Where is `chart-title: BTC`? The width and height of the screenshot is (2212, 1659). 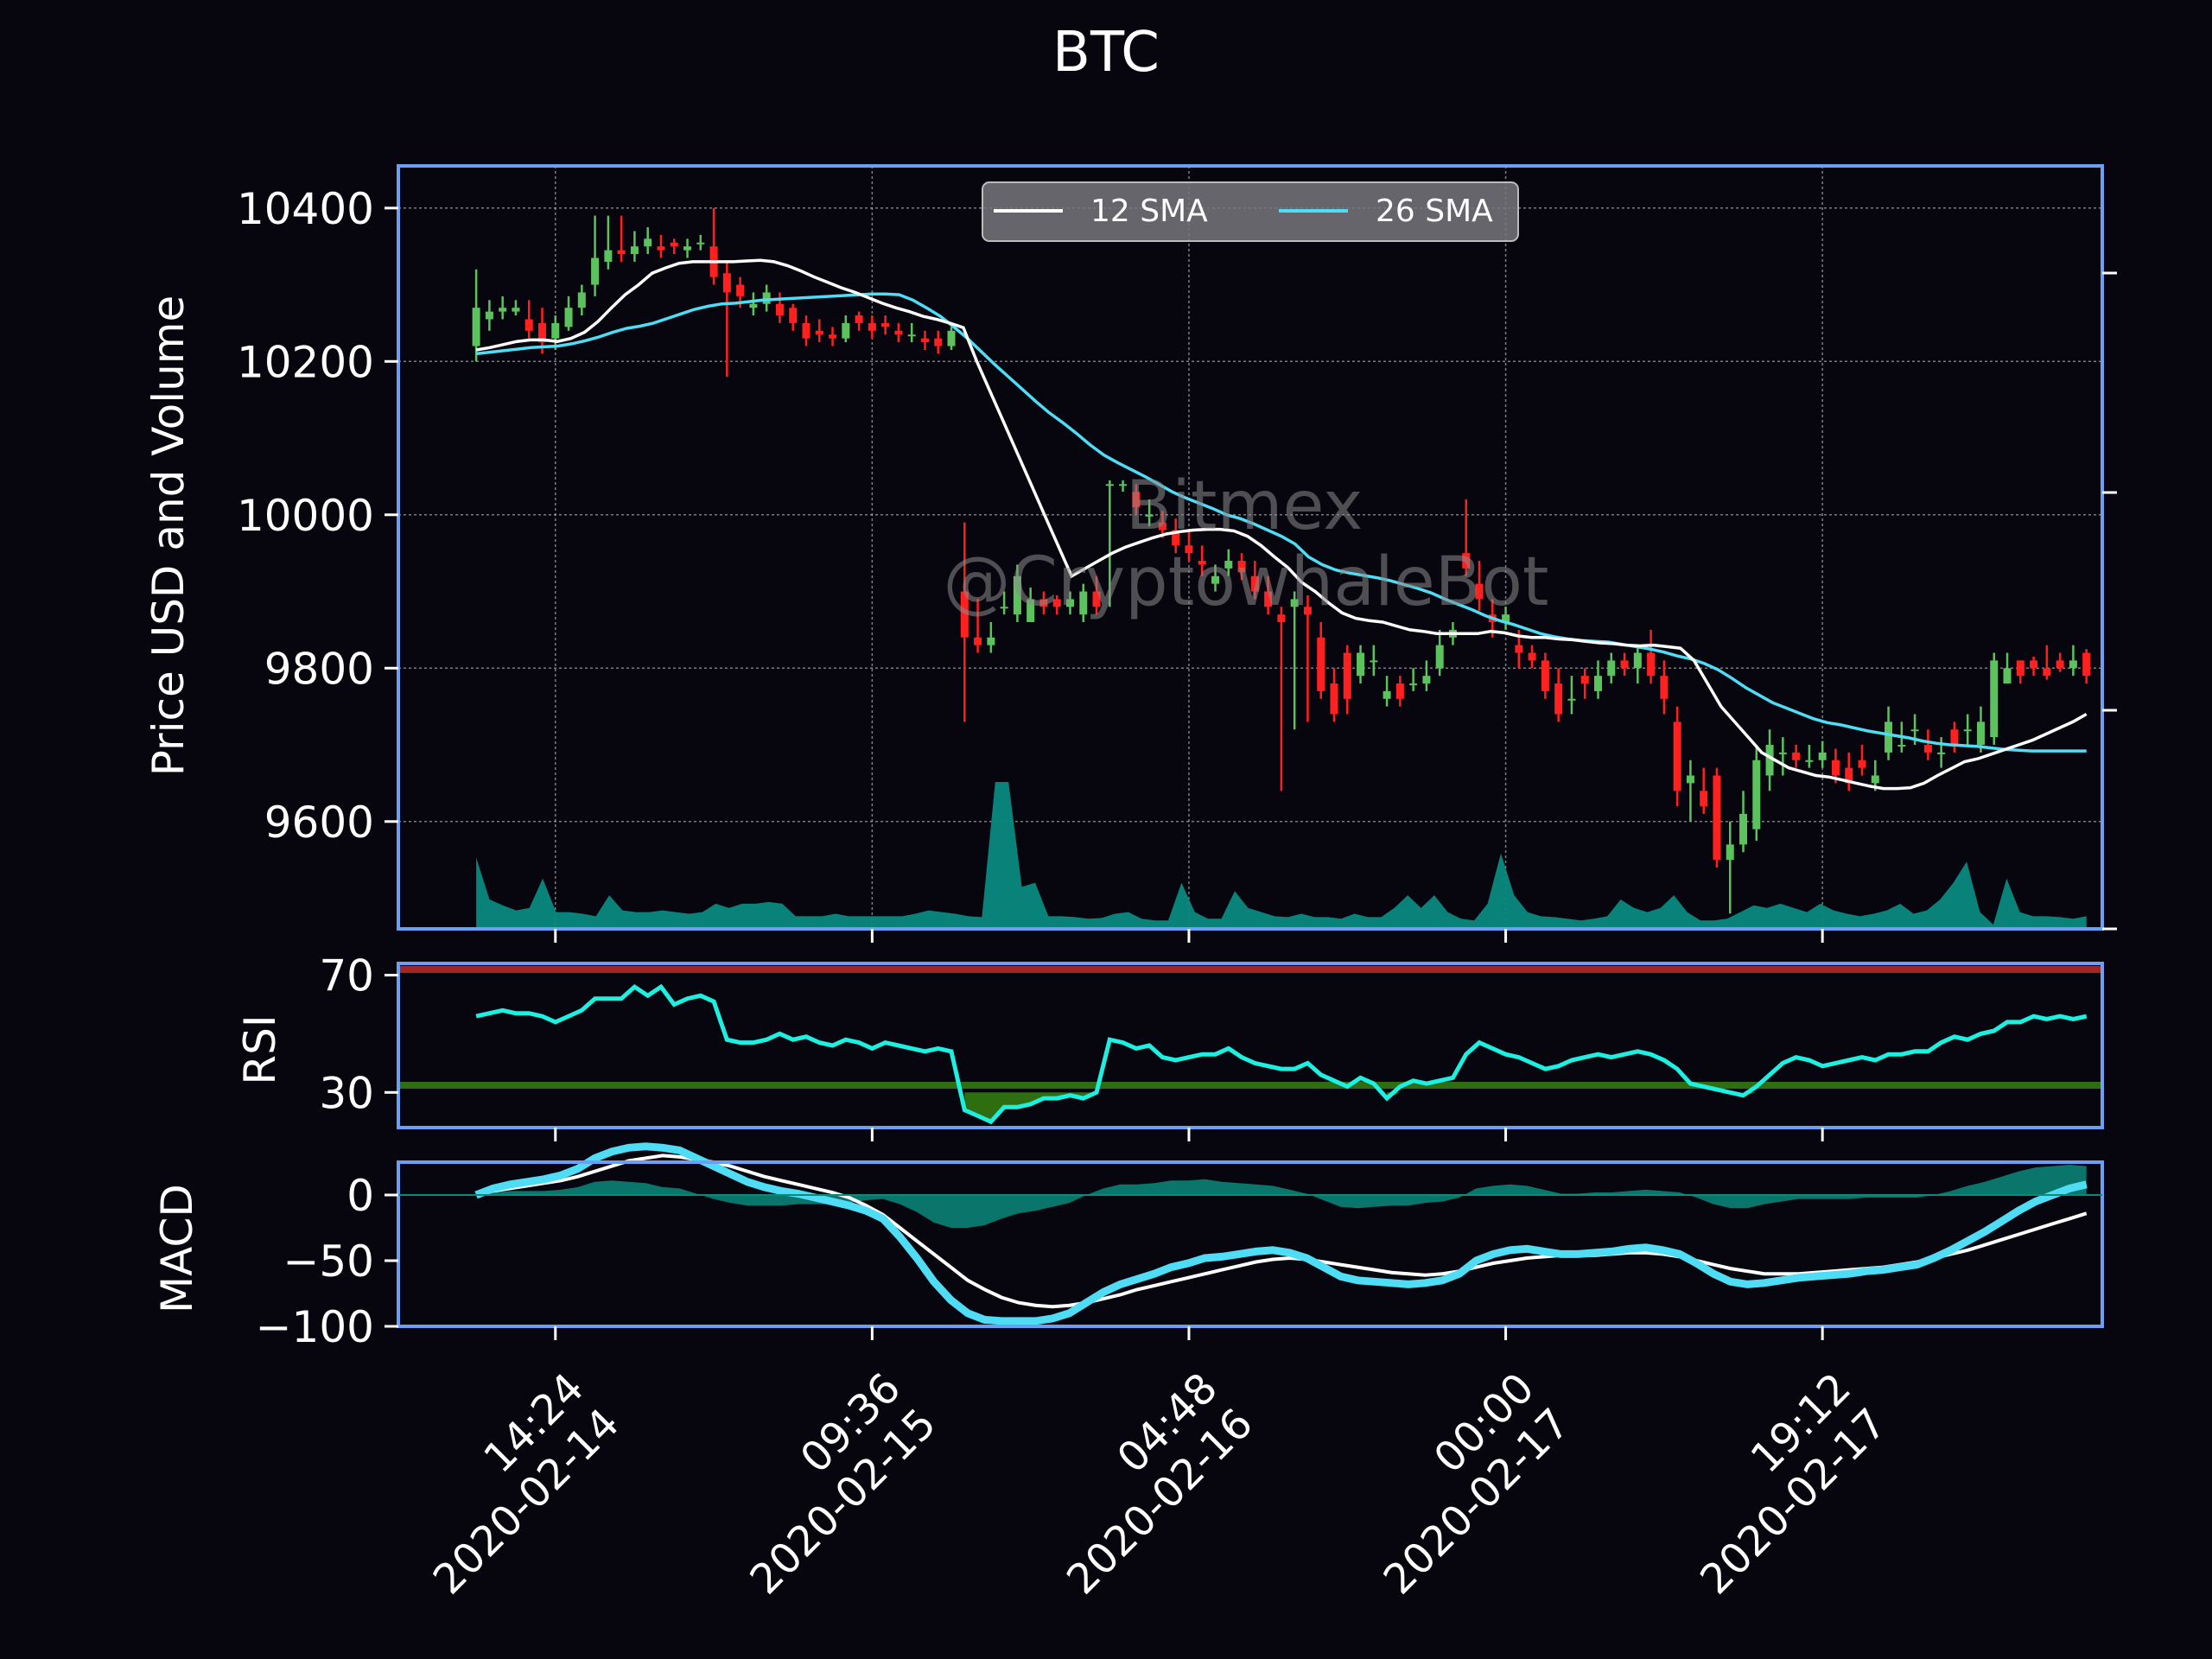 chart-title: BTC is located at coordinates (1106, 53).